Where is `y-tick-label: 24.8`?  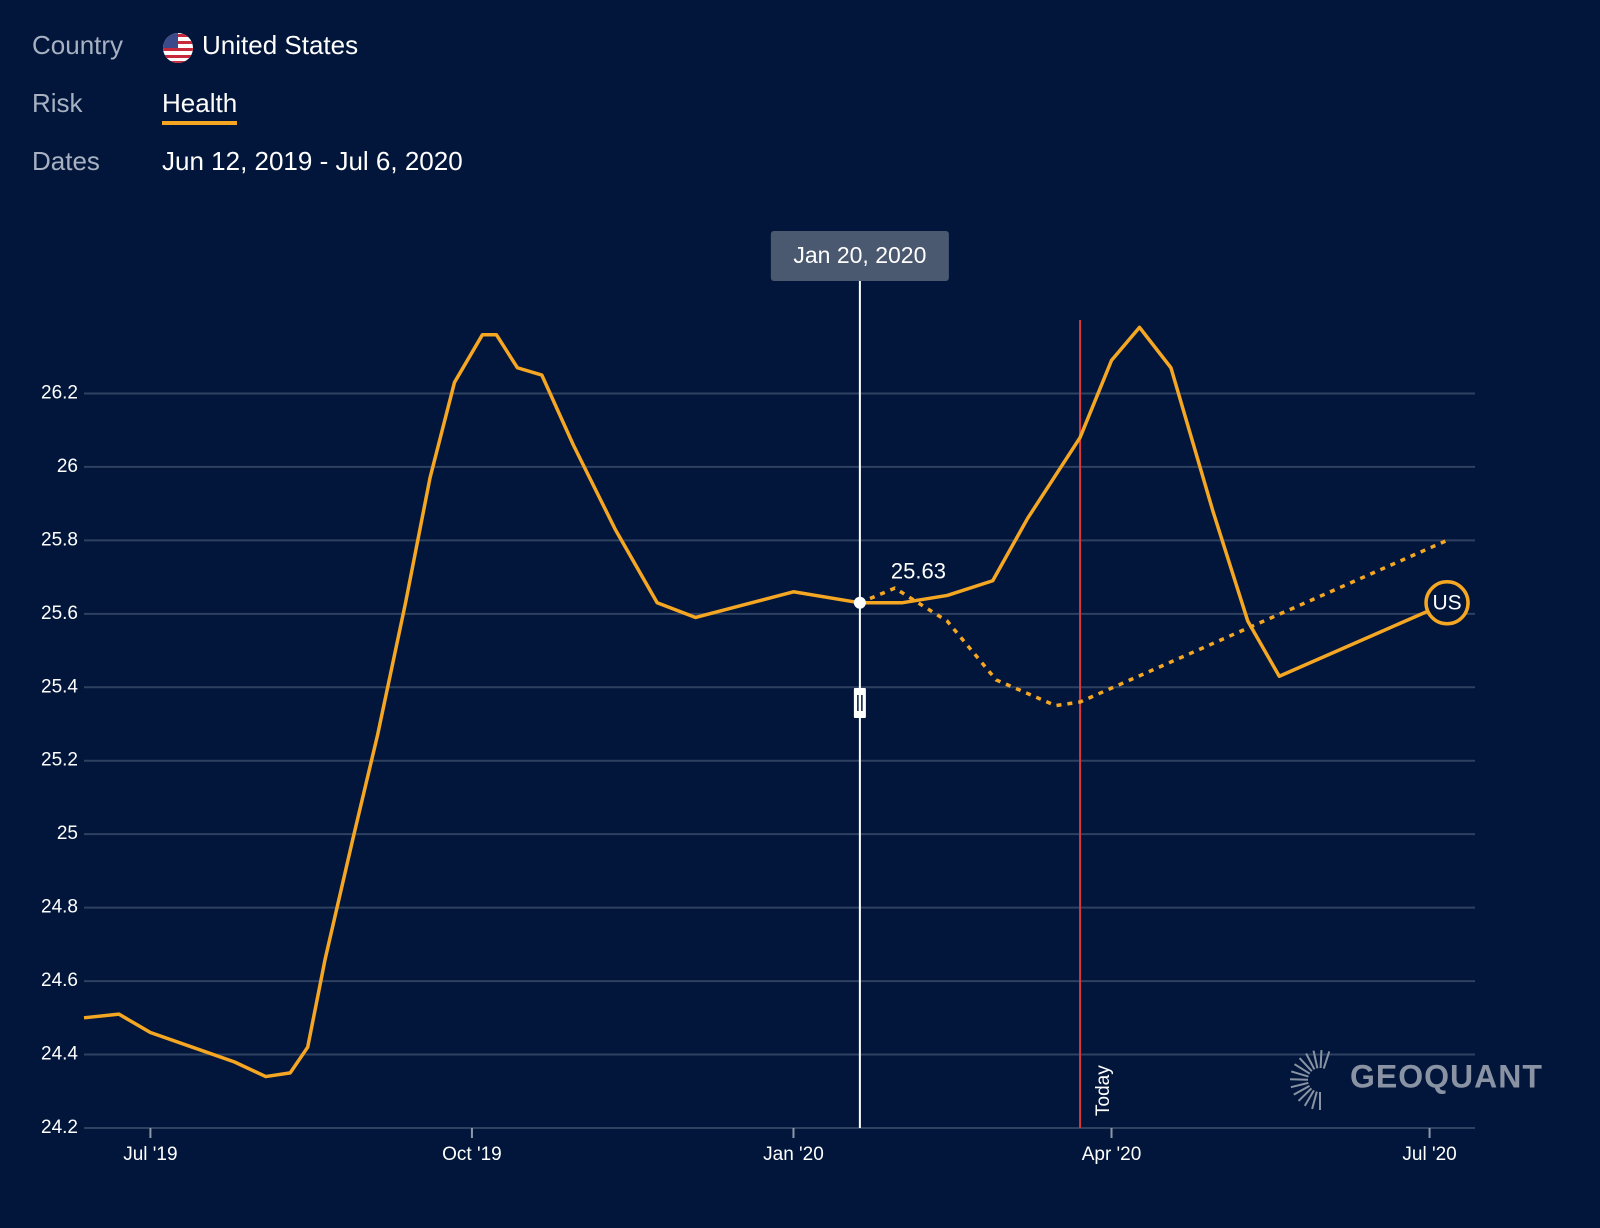 y-tick-label: 24.8 is located at coordinates (59, 907).